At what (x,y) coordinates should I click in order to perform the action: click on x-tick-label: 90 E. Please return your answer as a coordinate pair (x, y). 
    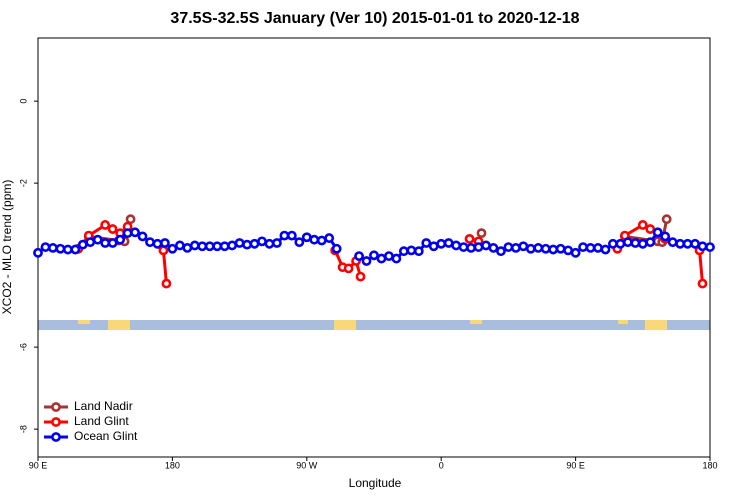
    Looking at the image, I should click on (575, 465).